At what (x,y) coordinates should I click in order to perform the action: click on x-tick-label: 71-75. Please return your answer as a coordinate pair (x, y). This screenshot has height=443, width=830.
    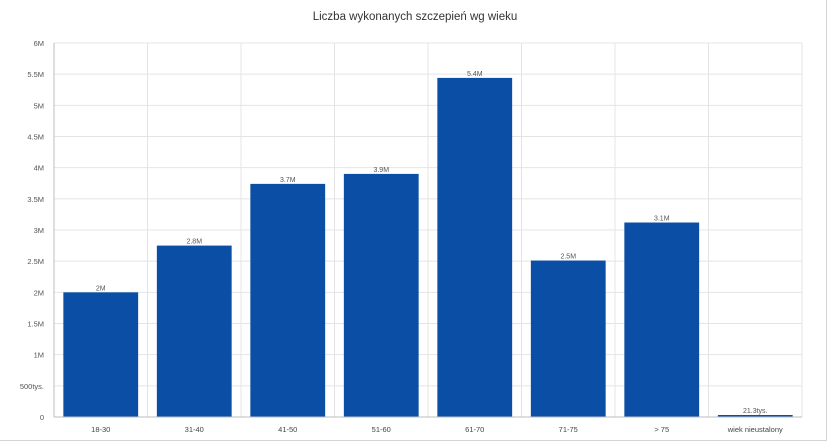
    Looking at the image, I should click on (568, 429).